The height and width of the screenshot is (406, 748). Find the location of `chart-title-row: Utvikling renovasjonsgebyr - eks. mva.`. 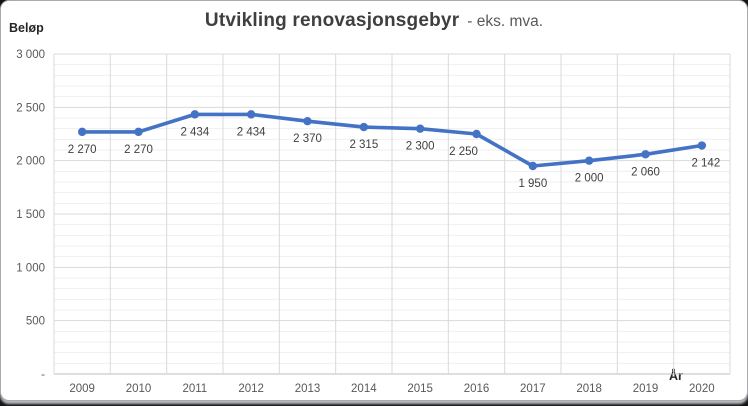

chart-title-row: Utvikling renovasjonsgebyr - eks. mva. is located at coordinates (374, 21).